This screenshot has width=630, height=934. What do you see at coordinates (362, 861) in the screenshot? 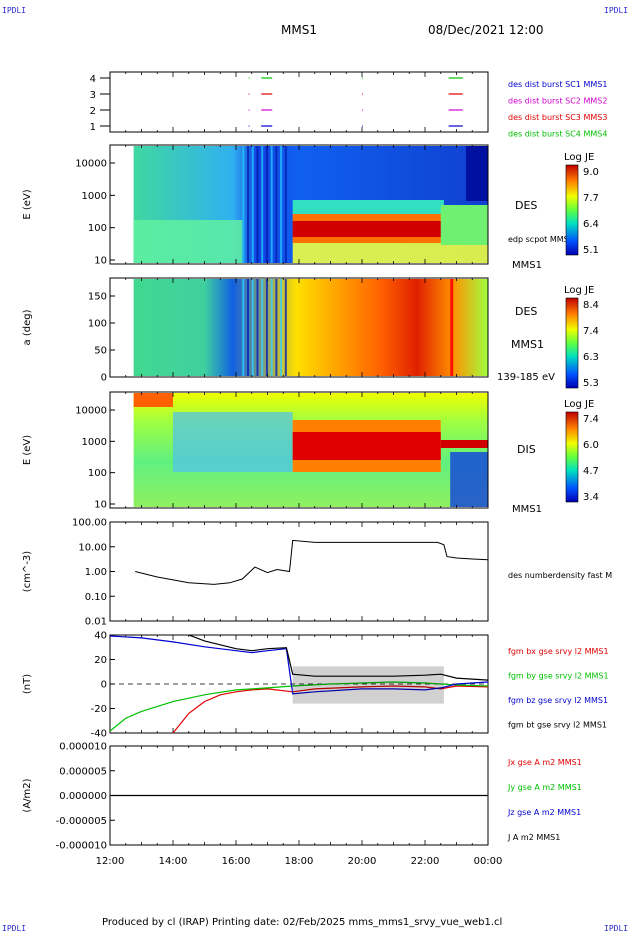
I see `x-tick-label: 20:00` at bounding box center [362, 861].